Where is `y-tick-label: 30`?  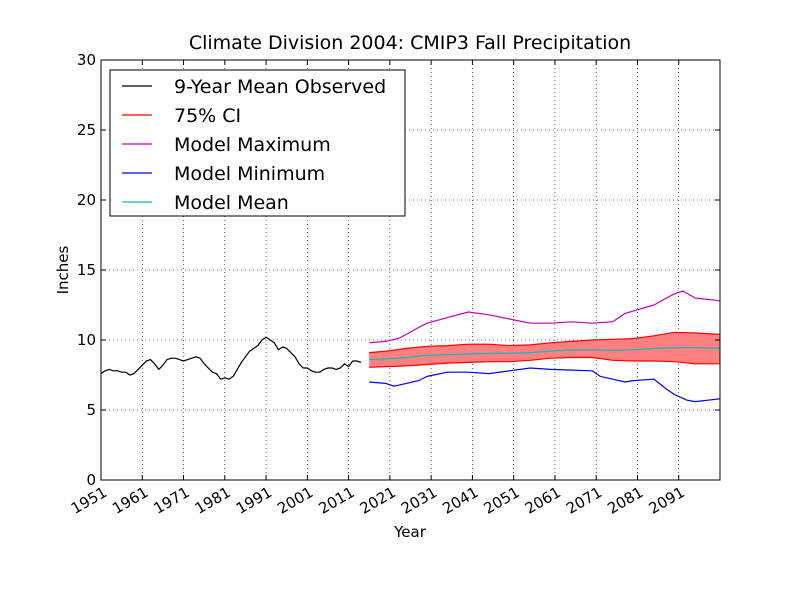 y-tick-label: 30 is located at coordinates (86, 60).